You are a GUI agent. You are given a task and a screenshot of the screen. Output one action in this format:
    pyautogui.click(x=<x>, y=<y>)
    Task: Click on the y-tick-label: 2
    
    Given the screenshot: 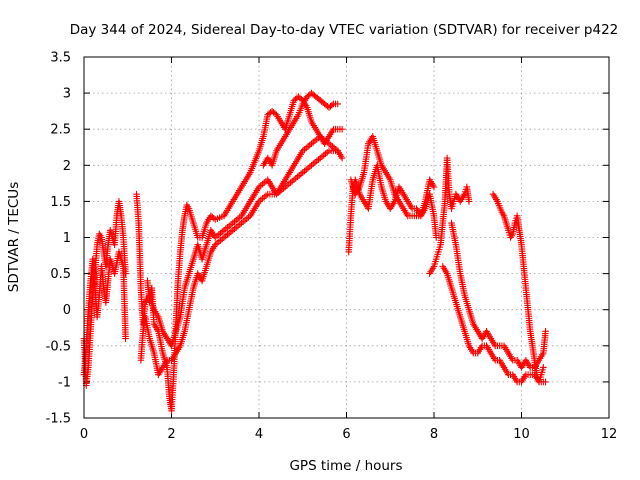 What is the action you would take?
    pyautogui.click(x=67, y=166)
    